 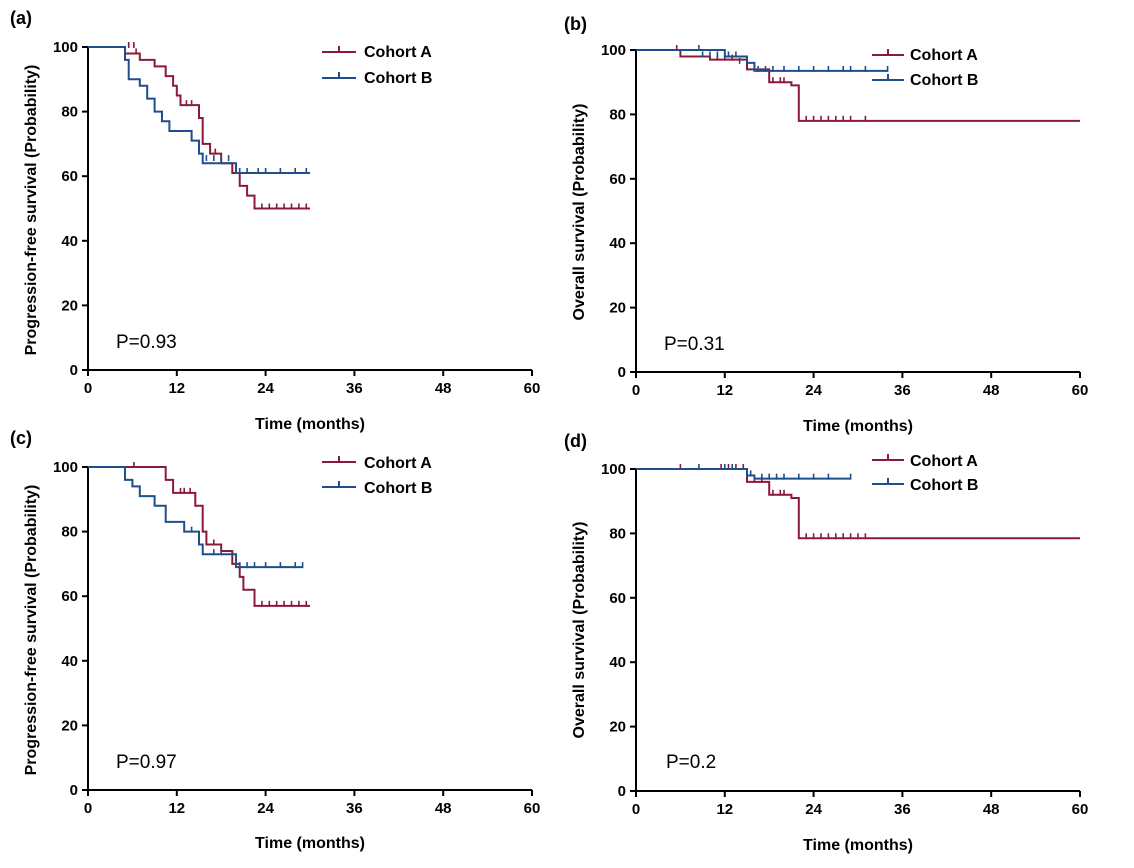 I want to click on xlabel-a: Time (months), so click(x=310, y=424).